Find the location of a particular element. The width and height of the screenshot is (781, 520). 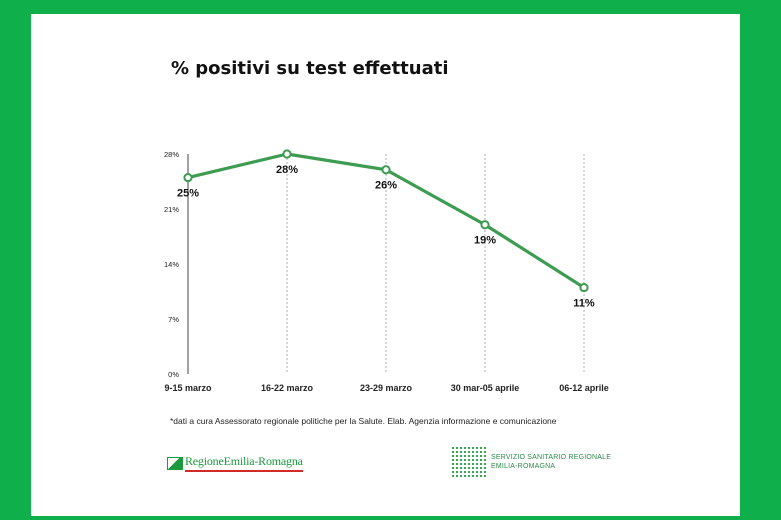

data-label: 25% is located at coordinates (188, 194).